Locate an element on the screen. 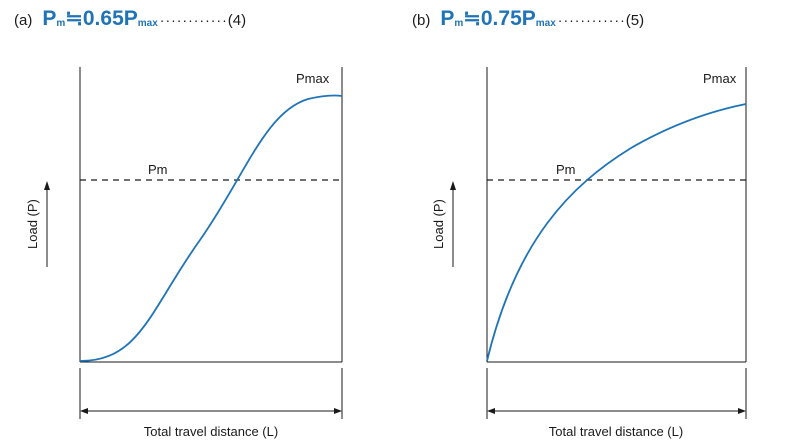  formula: Pm≒0.65Pmax is located at coordinates (100, 18).